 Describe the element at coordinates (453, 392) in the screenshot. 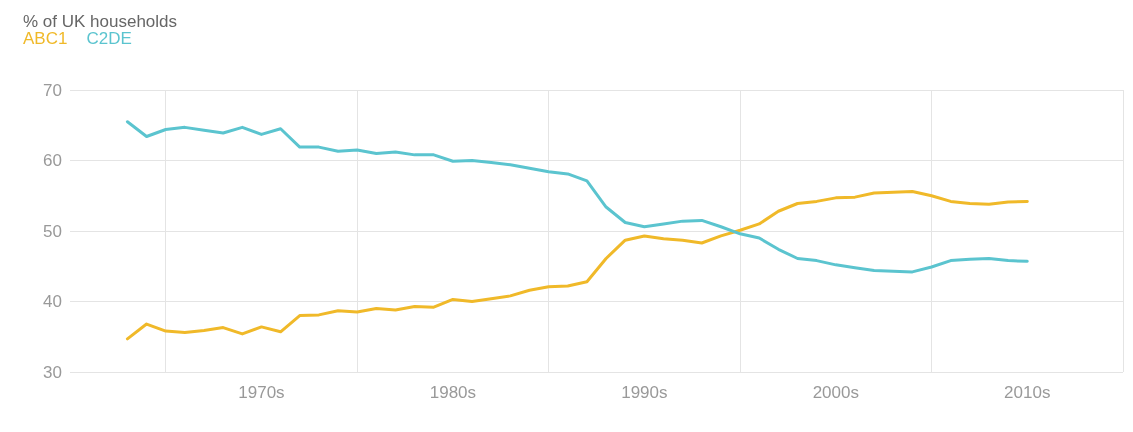

I see `x-tick-label: 1980s` at that location.